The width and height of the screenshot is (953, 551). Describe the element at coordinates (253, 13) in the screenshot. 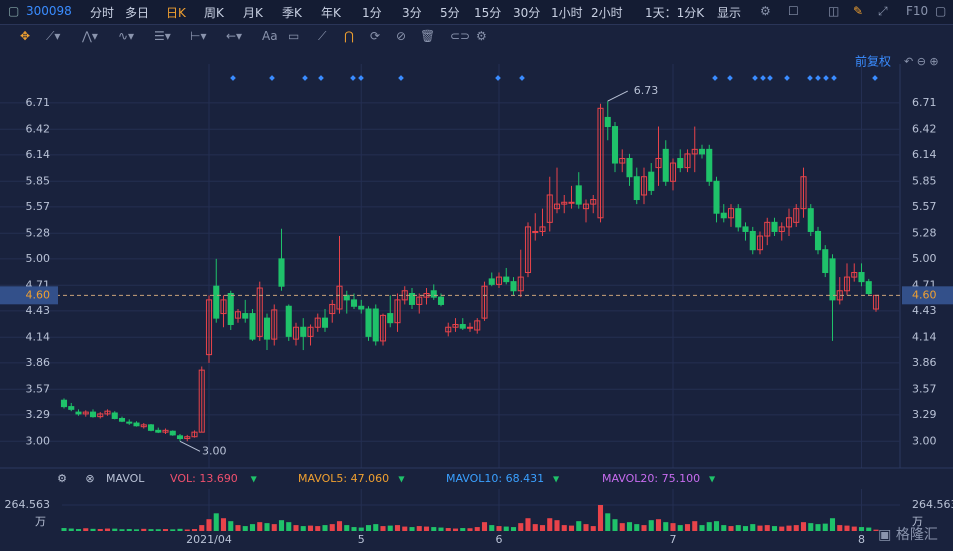

I see `period-tab: 月K` at that location.